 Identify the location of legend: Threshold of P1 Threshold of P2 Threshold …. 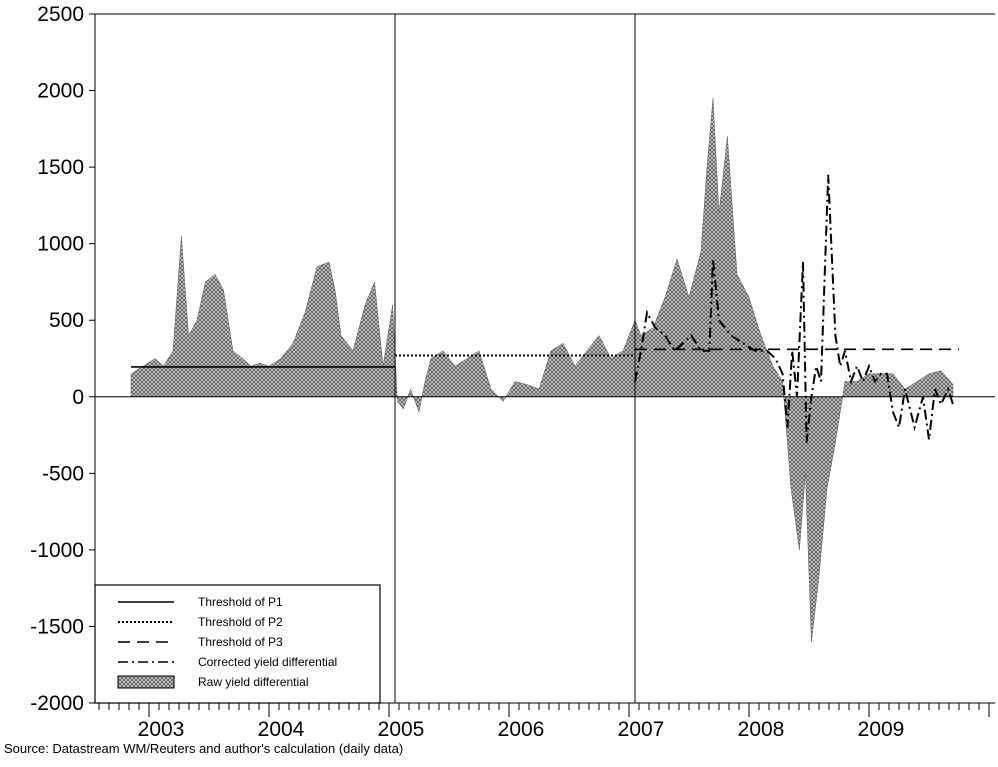
(237, 644).